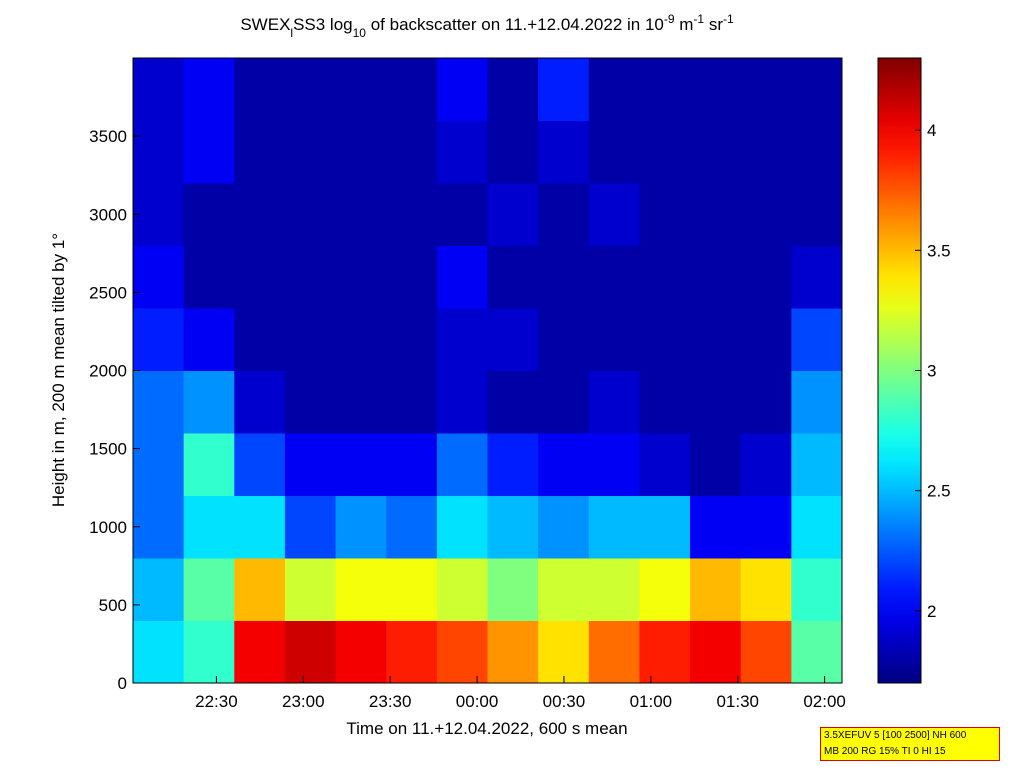  What do you see at coordinates (931, 371) in the screenshot?
I see `colorbar-tick-label: 3` at bounding box center [931, 371].